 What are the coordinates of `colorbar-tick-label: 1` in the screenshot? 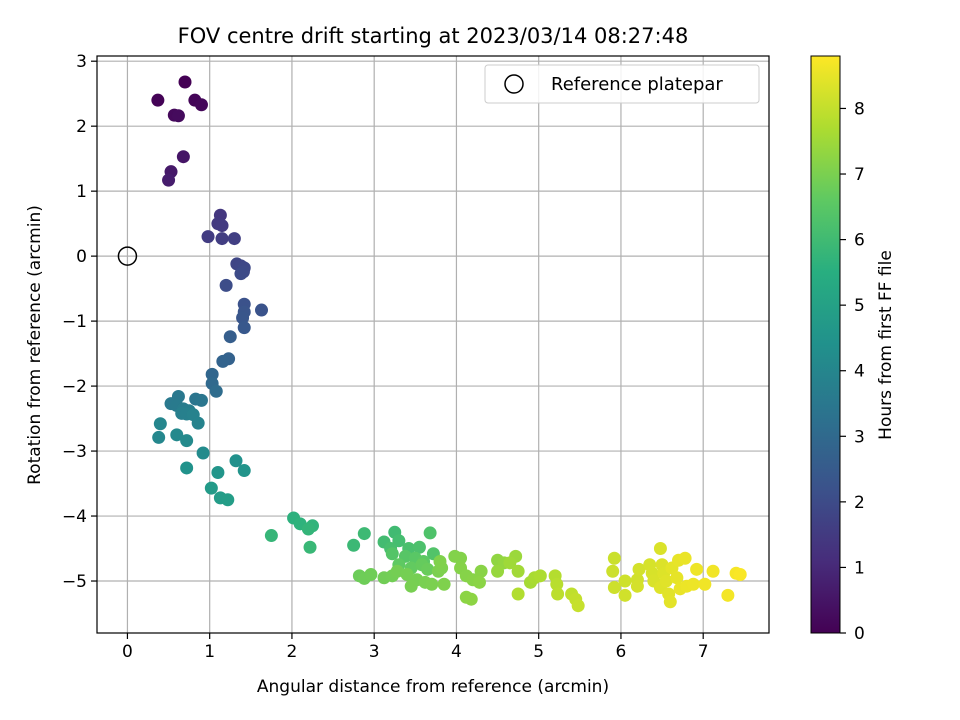 It's located at (859, 568).